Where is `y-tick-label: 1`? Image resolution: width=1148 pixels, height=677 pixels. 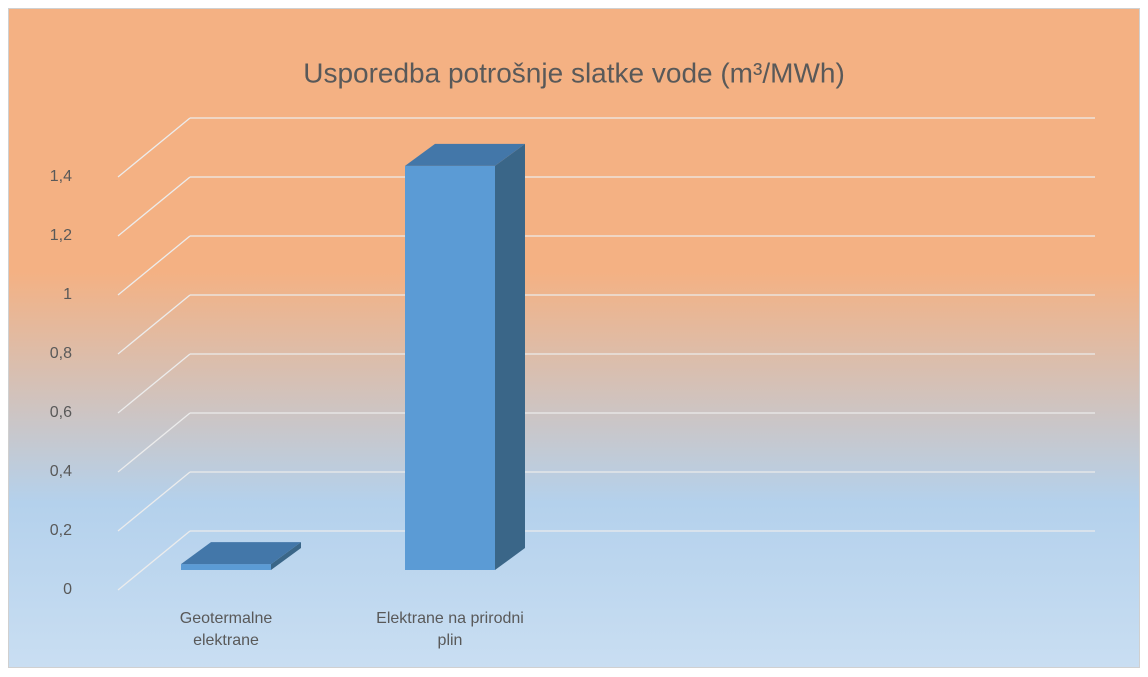 y-tick-label: 1 is located at coordinates (67, 294).